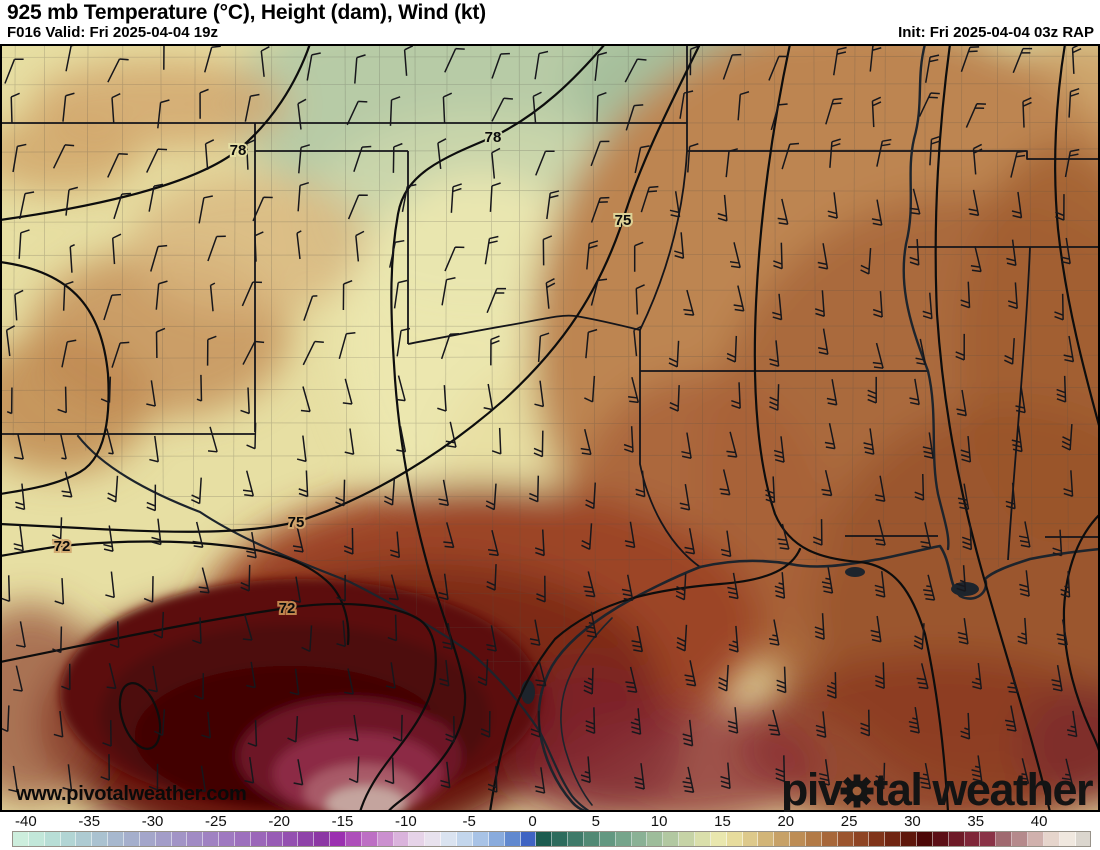 The height and width of the screenshot is (850, 1100). Describe the element at coordinates (996, 32) in the screenshot. I see `model-init-label: Init: Fri 2025-04-04 03z RAP` at that location.